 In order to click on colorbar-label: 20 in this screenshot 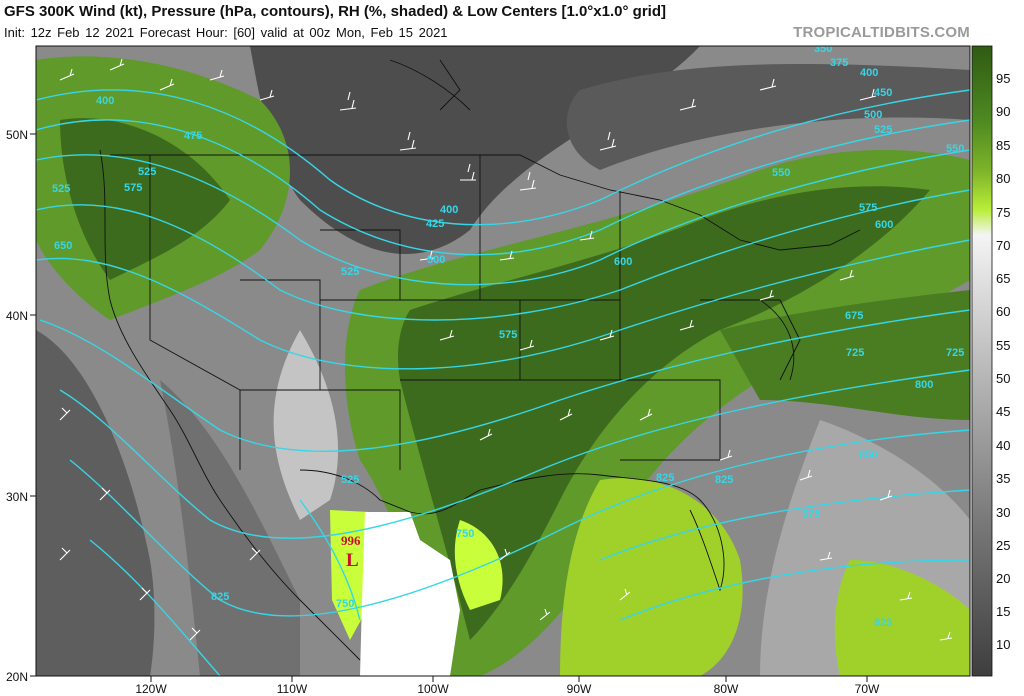, I will do `click(1003, 578)`.